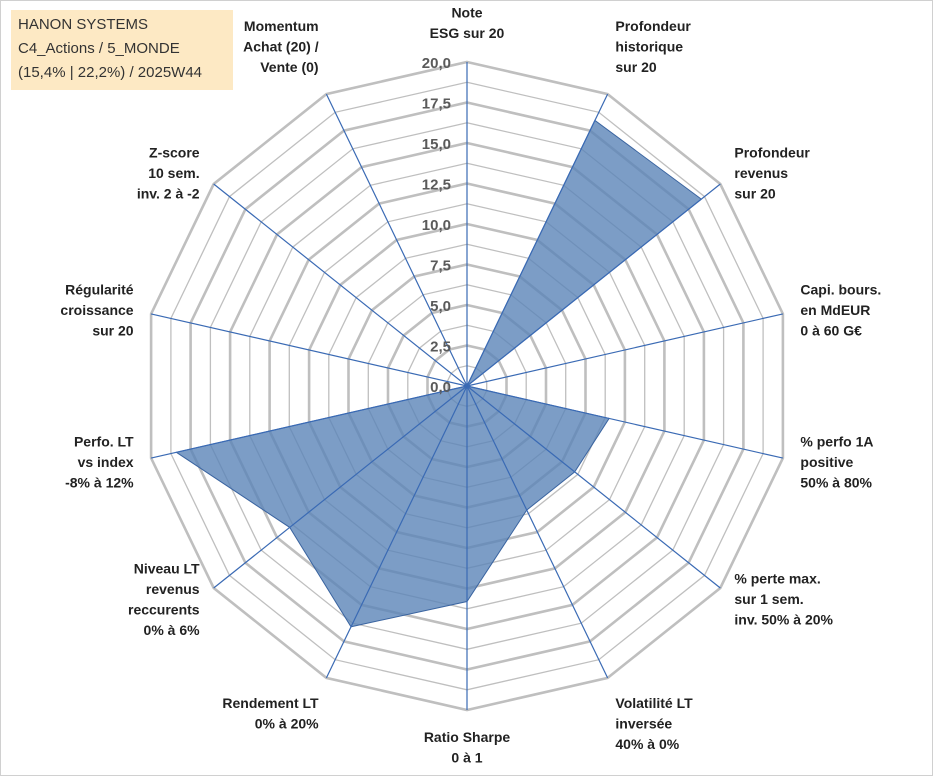  What do you see at coordinates (440, 387) in the screenshot?
I see `radial-tick-label: 0,0` at bounding box center [440, 387].